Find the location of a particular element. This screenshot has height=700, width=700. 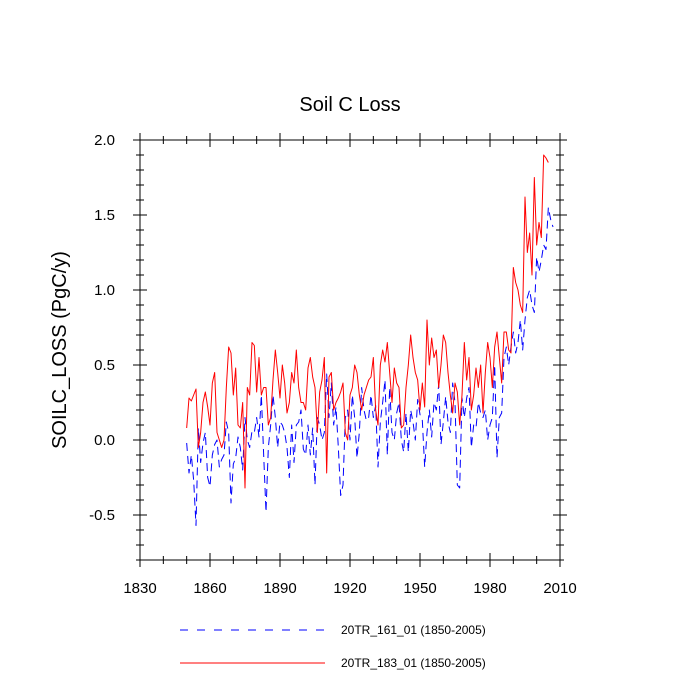

x-tick-label: 1890 is located at coordinates (279, 588).